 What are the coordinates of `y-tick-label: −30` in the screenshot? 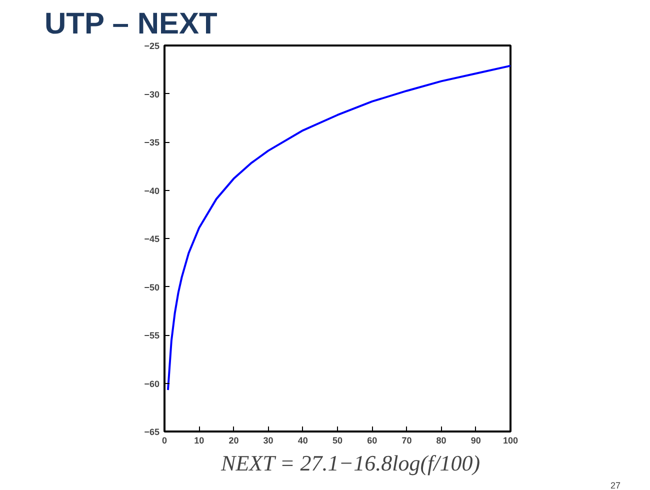 It's located at (152, 94).